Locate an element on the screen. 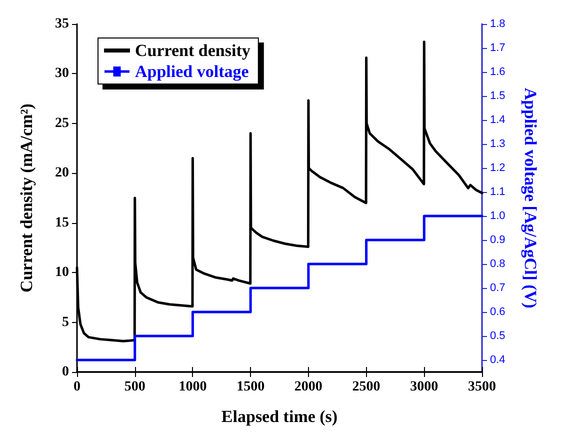 This screenshot has width=582, height=436. y2-tick-label: 0.4 is located at coordinates (498, 360).